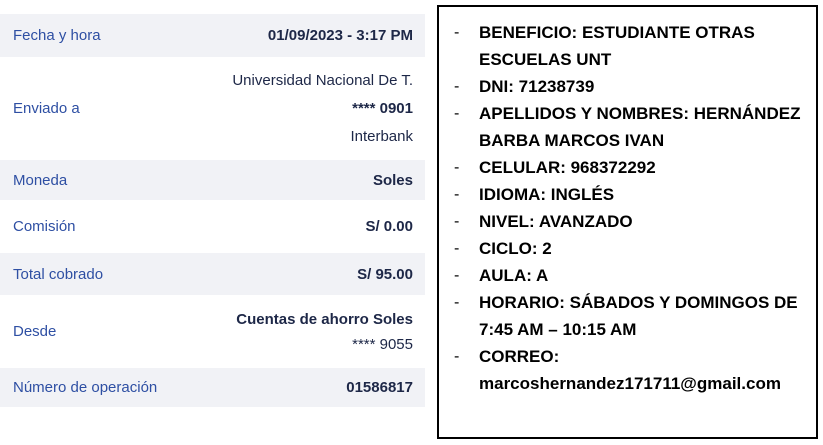 Image resolution: width=823 pixels, height=445 pixels. I want to click on receipt-row-comision: Comisión S/ 0.00, so click(212, 226).